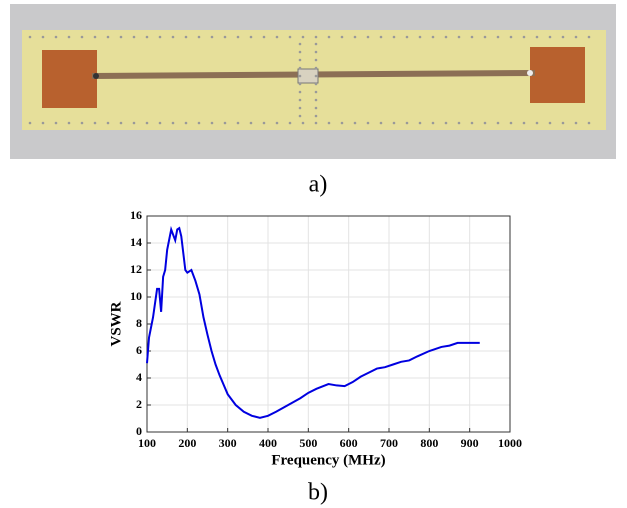 The image size is (627, 508). What do you see at coordinates (136, 242) in the screenshot?
I see `y-tick-label: 14` at bounding box center [136, 242].